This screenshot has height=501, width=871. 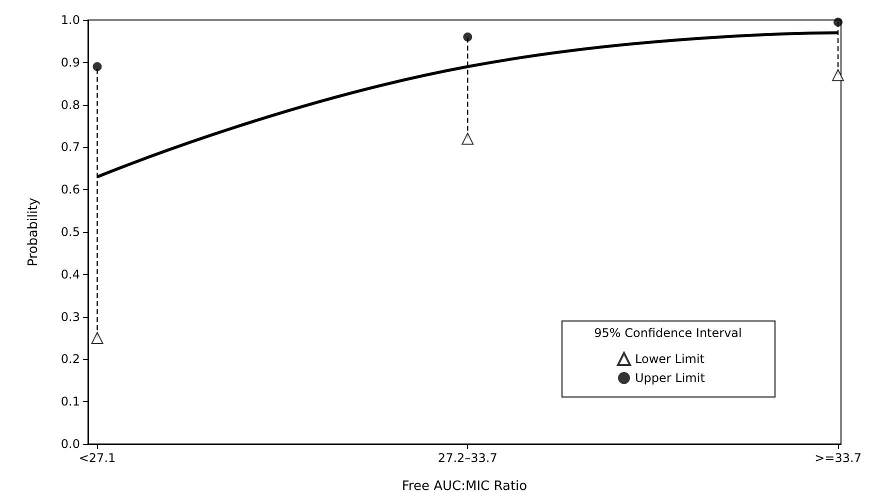 I want to click on x-tick-label: <27.1, so click(x=97, y=458).